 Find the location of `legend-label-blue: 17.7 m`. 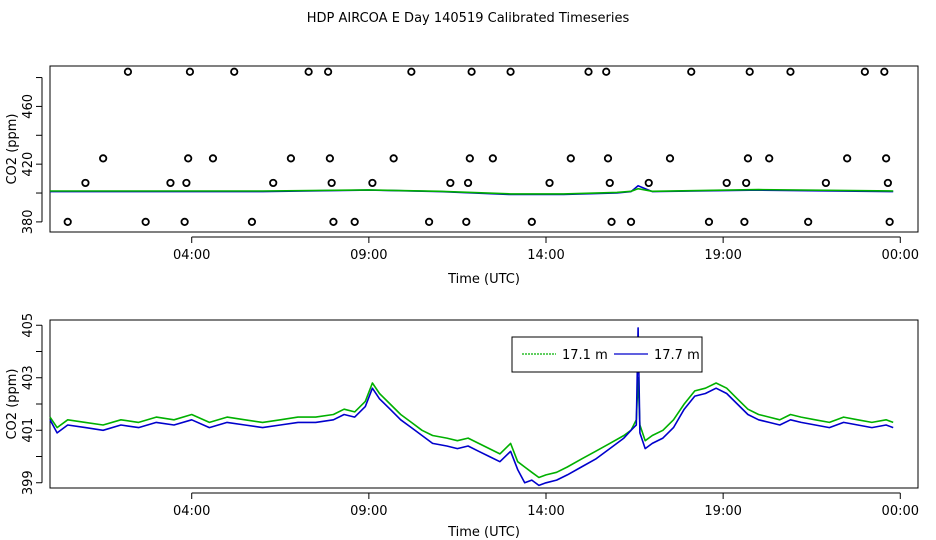

legend-label-blue: 17.7 m is located at coordinates (677, 355).